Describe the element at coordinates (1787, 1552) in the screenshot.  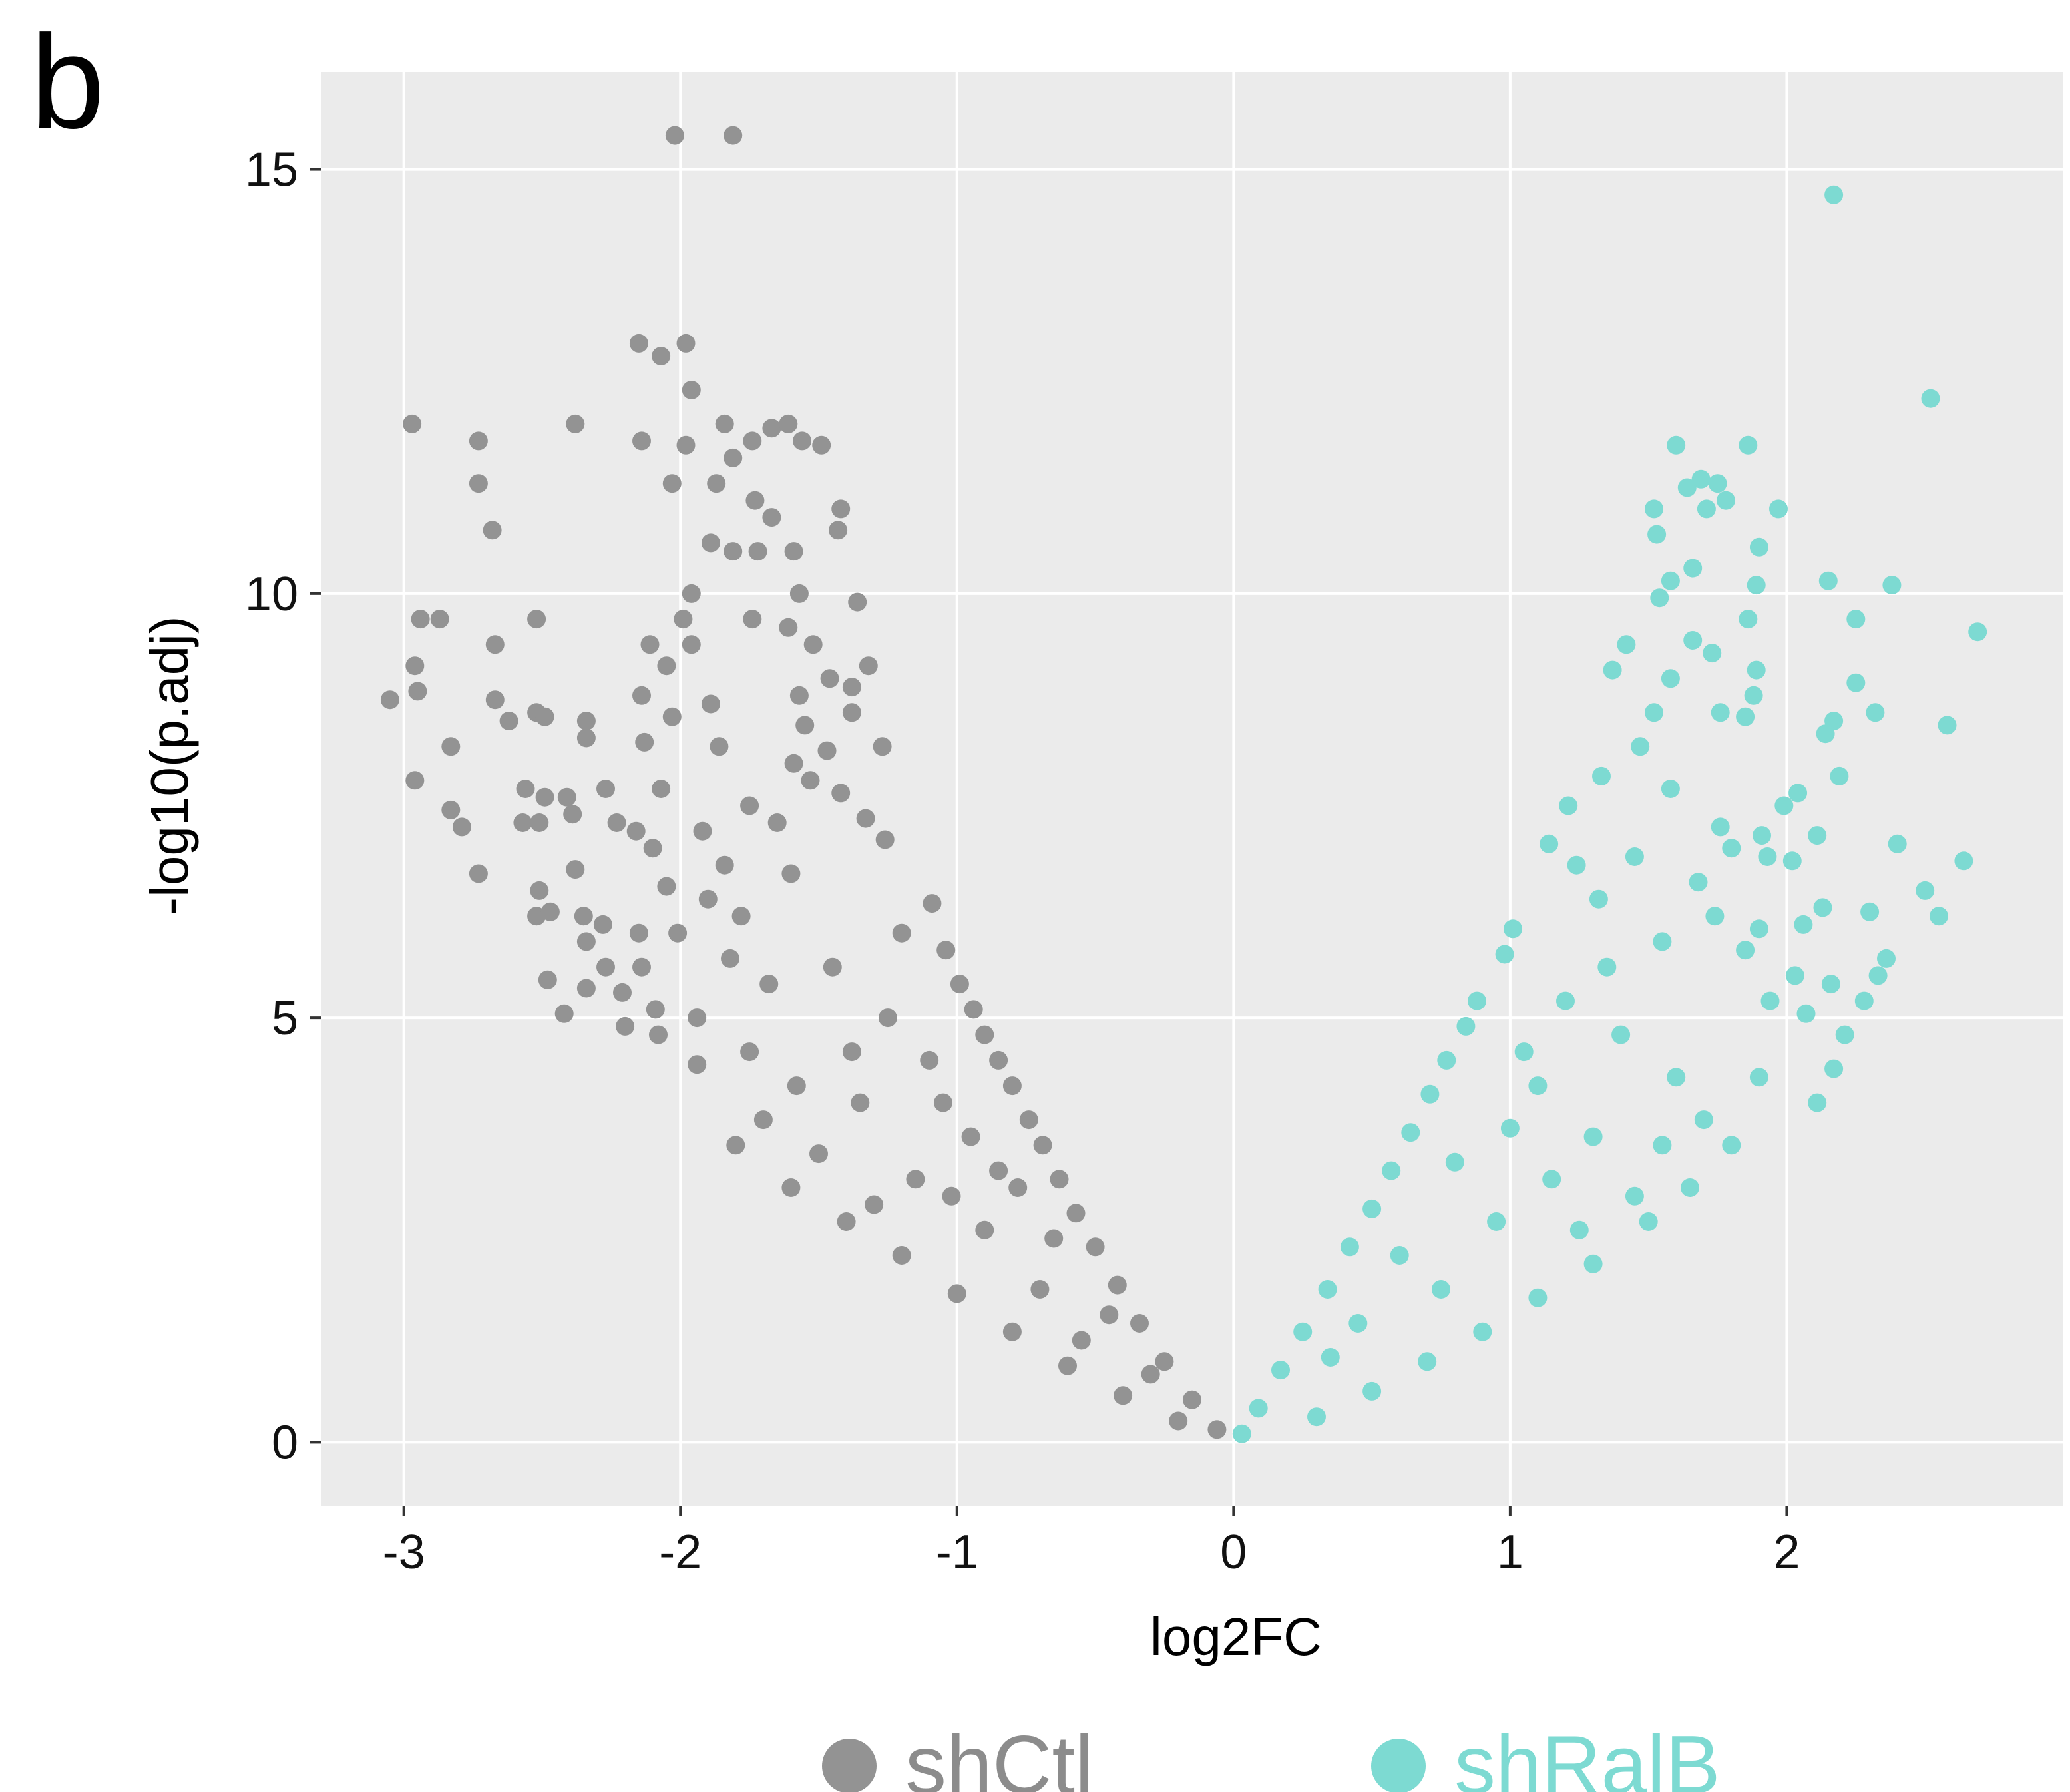
I see `x-tick-label-5: 2` at that location.